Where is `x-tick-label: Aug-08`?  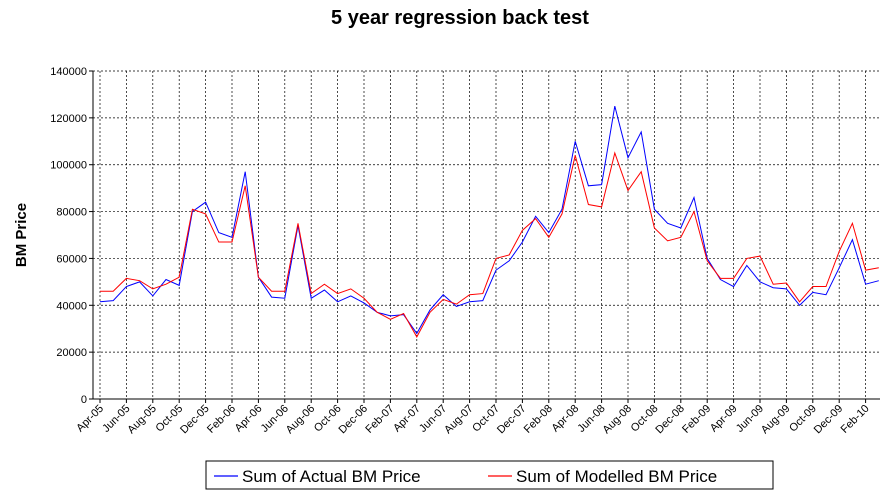 x-tick-label: Aug-08 is located at coordinates (618, 420).